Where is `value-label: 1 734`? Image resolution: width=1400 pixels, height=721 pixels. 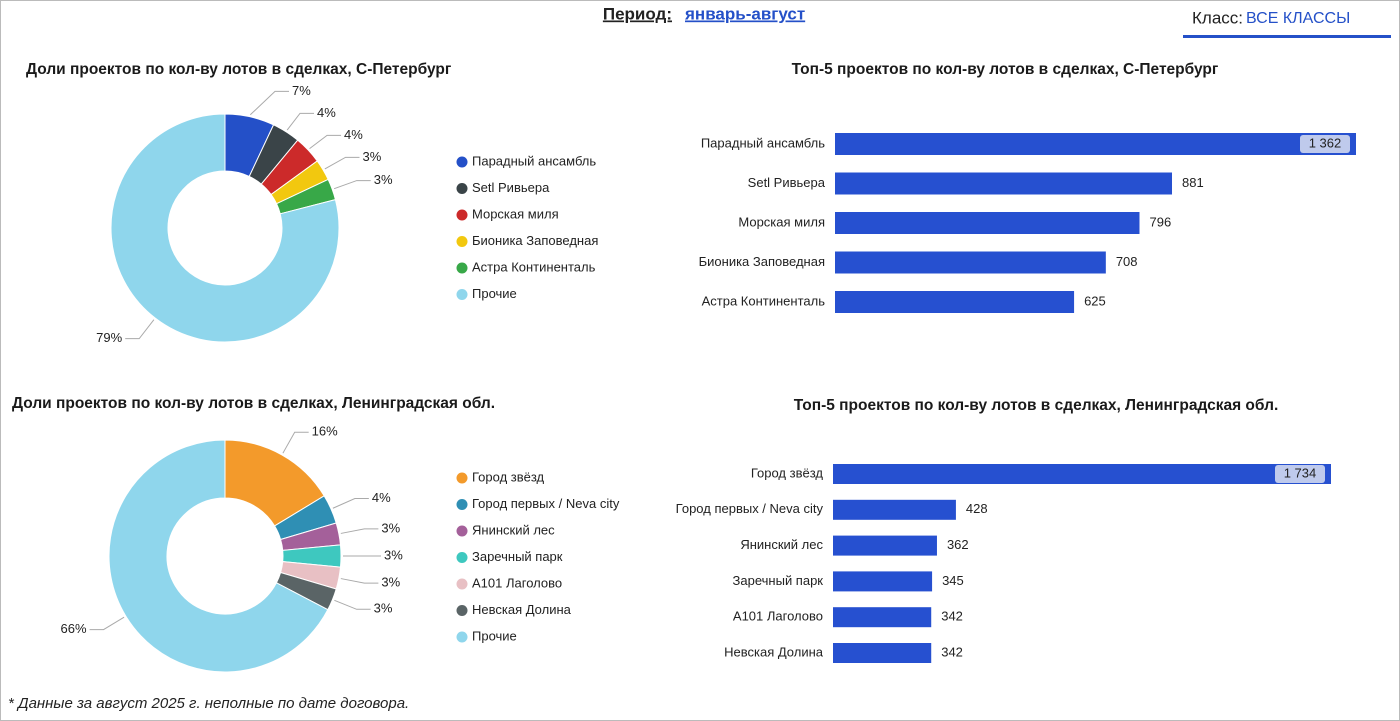
value-label: 1 734 is located at coordinates (1300, 472).